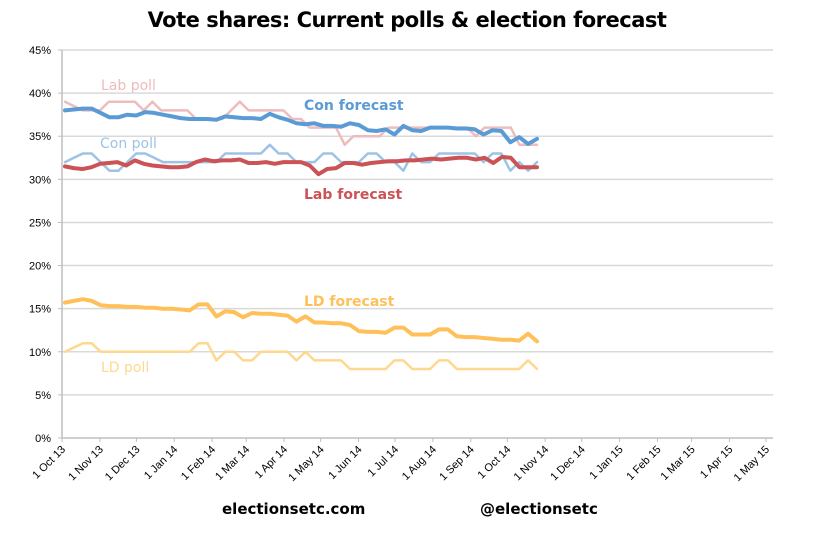 The image size is (814, 535). I want to click on y-tick-label: 25%, so click(40, 223).